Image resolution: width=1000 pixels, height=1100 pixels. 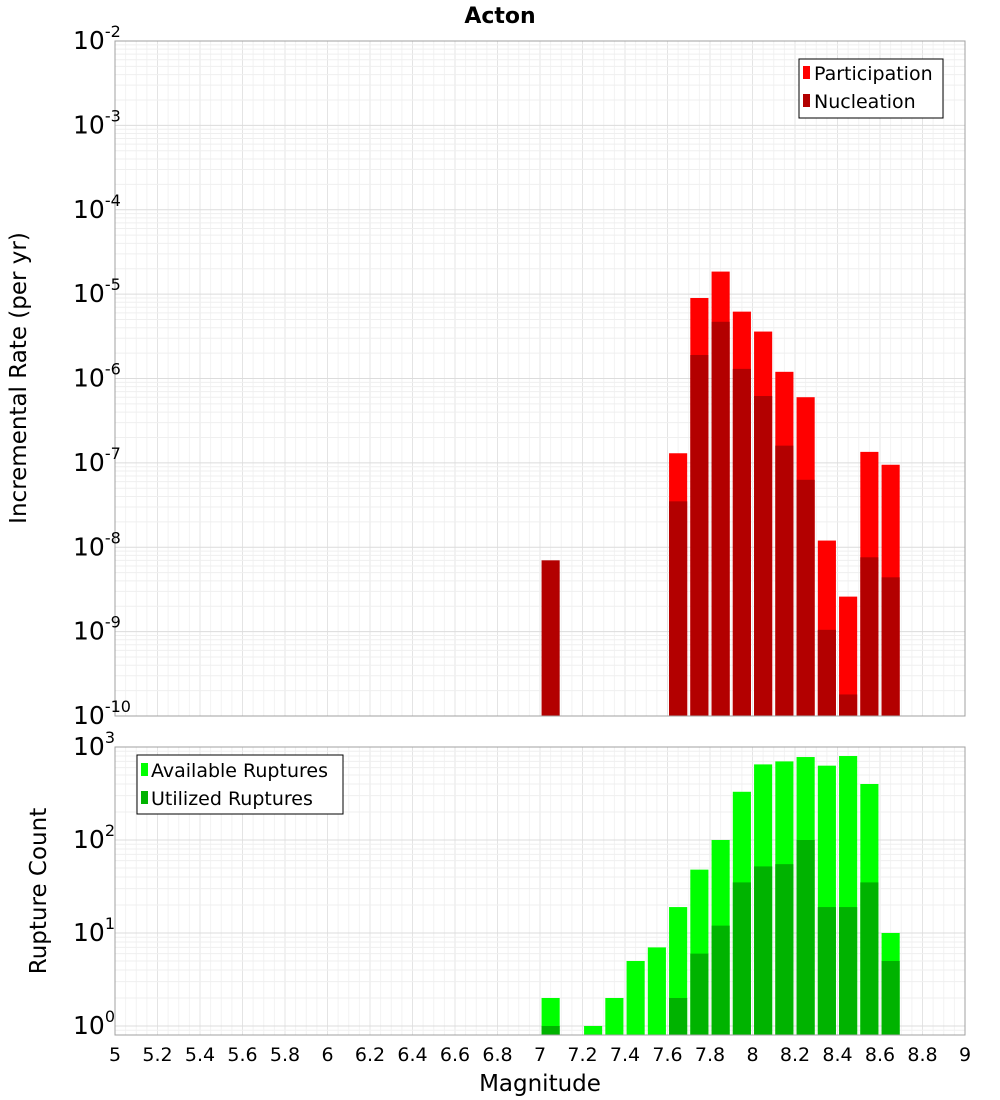 I want to click on x-tick-label: 7.2, so click(x=582, y=1055).